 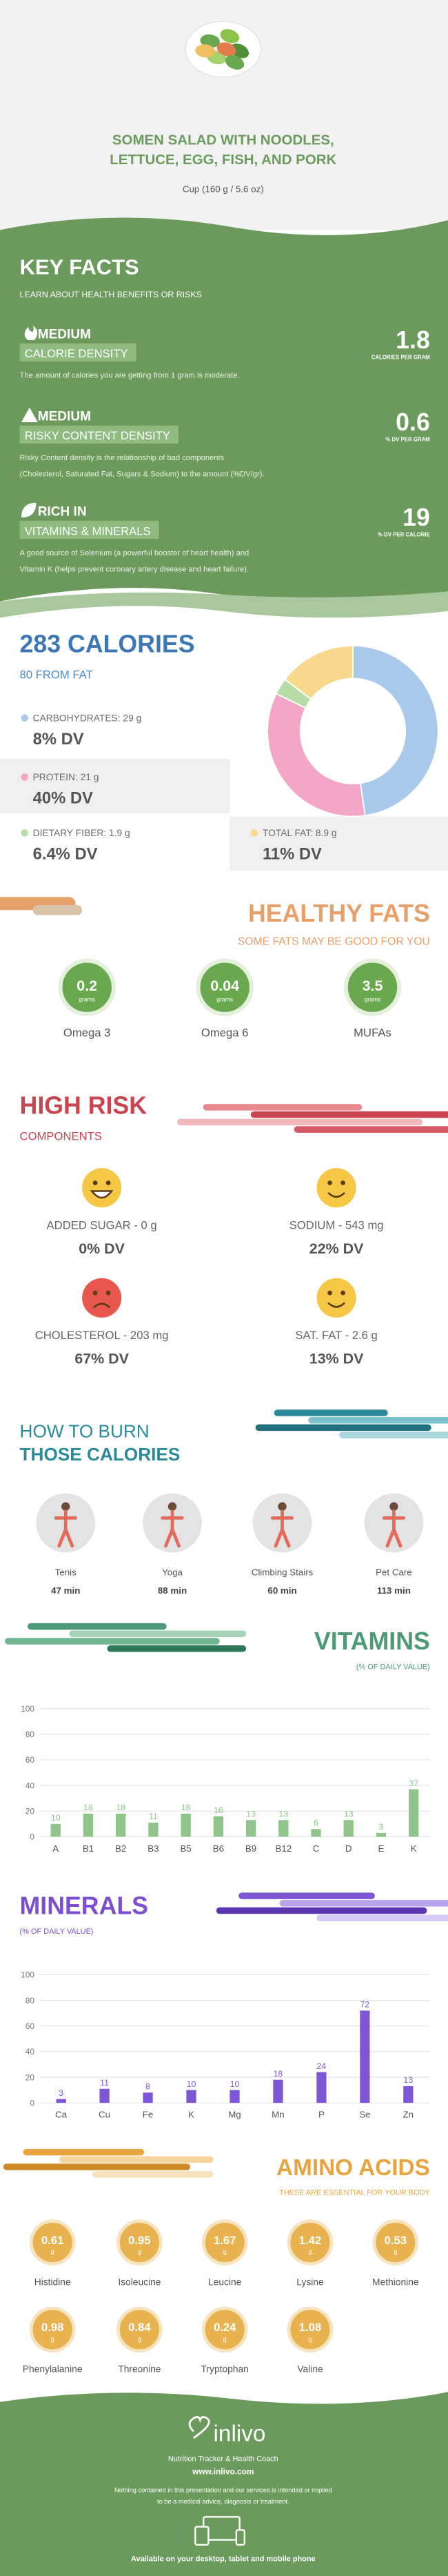 What do you see at coordinates (30, 2052) in the screenshot?
I see `y-tick-label: 40` at bounding box center [30, 2052].